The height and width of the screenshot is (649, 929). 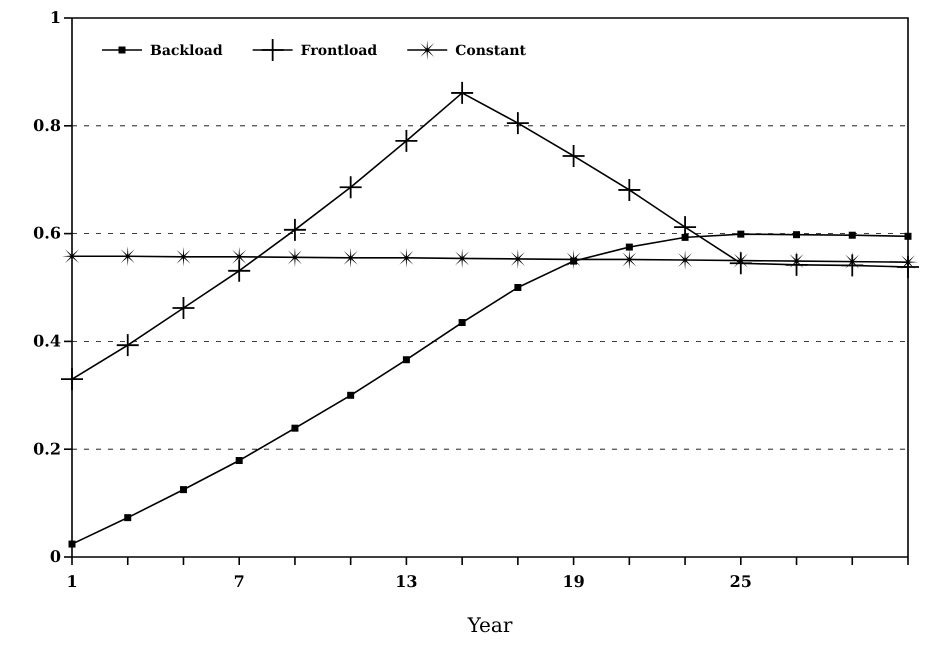 I want to click on x-tick-label: 19, so click(x=573, y=582).